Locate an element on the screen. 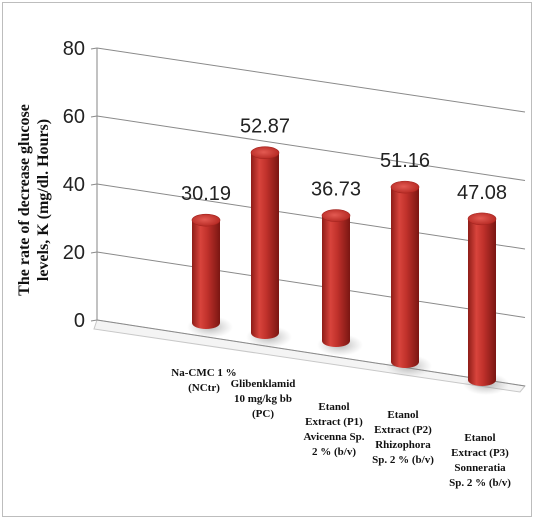  y-tick-label: 40 is located at coordinates (74, 185).